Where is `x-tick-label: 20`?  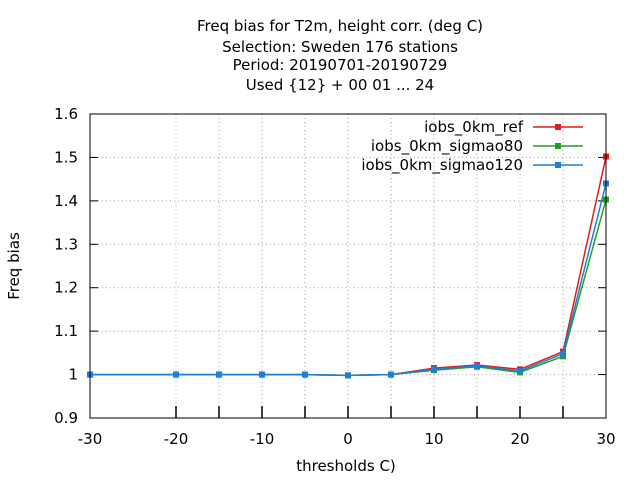
x-tick-label: 20 is located at coordinates (519, 439).